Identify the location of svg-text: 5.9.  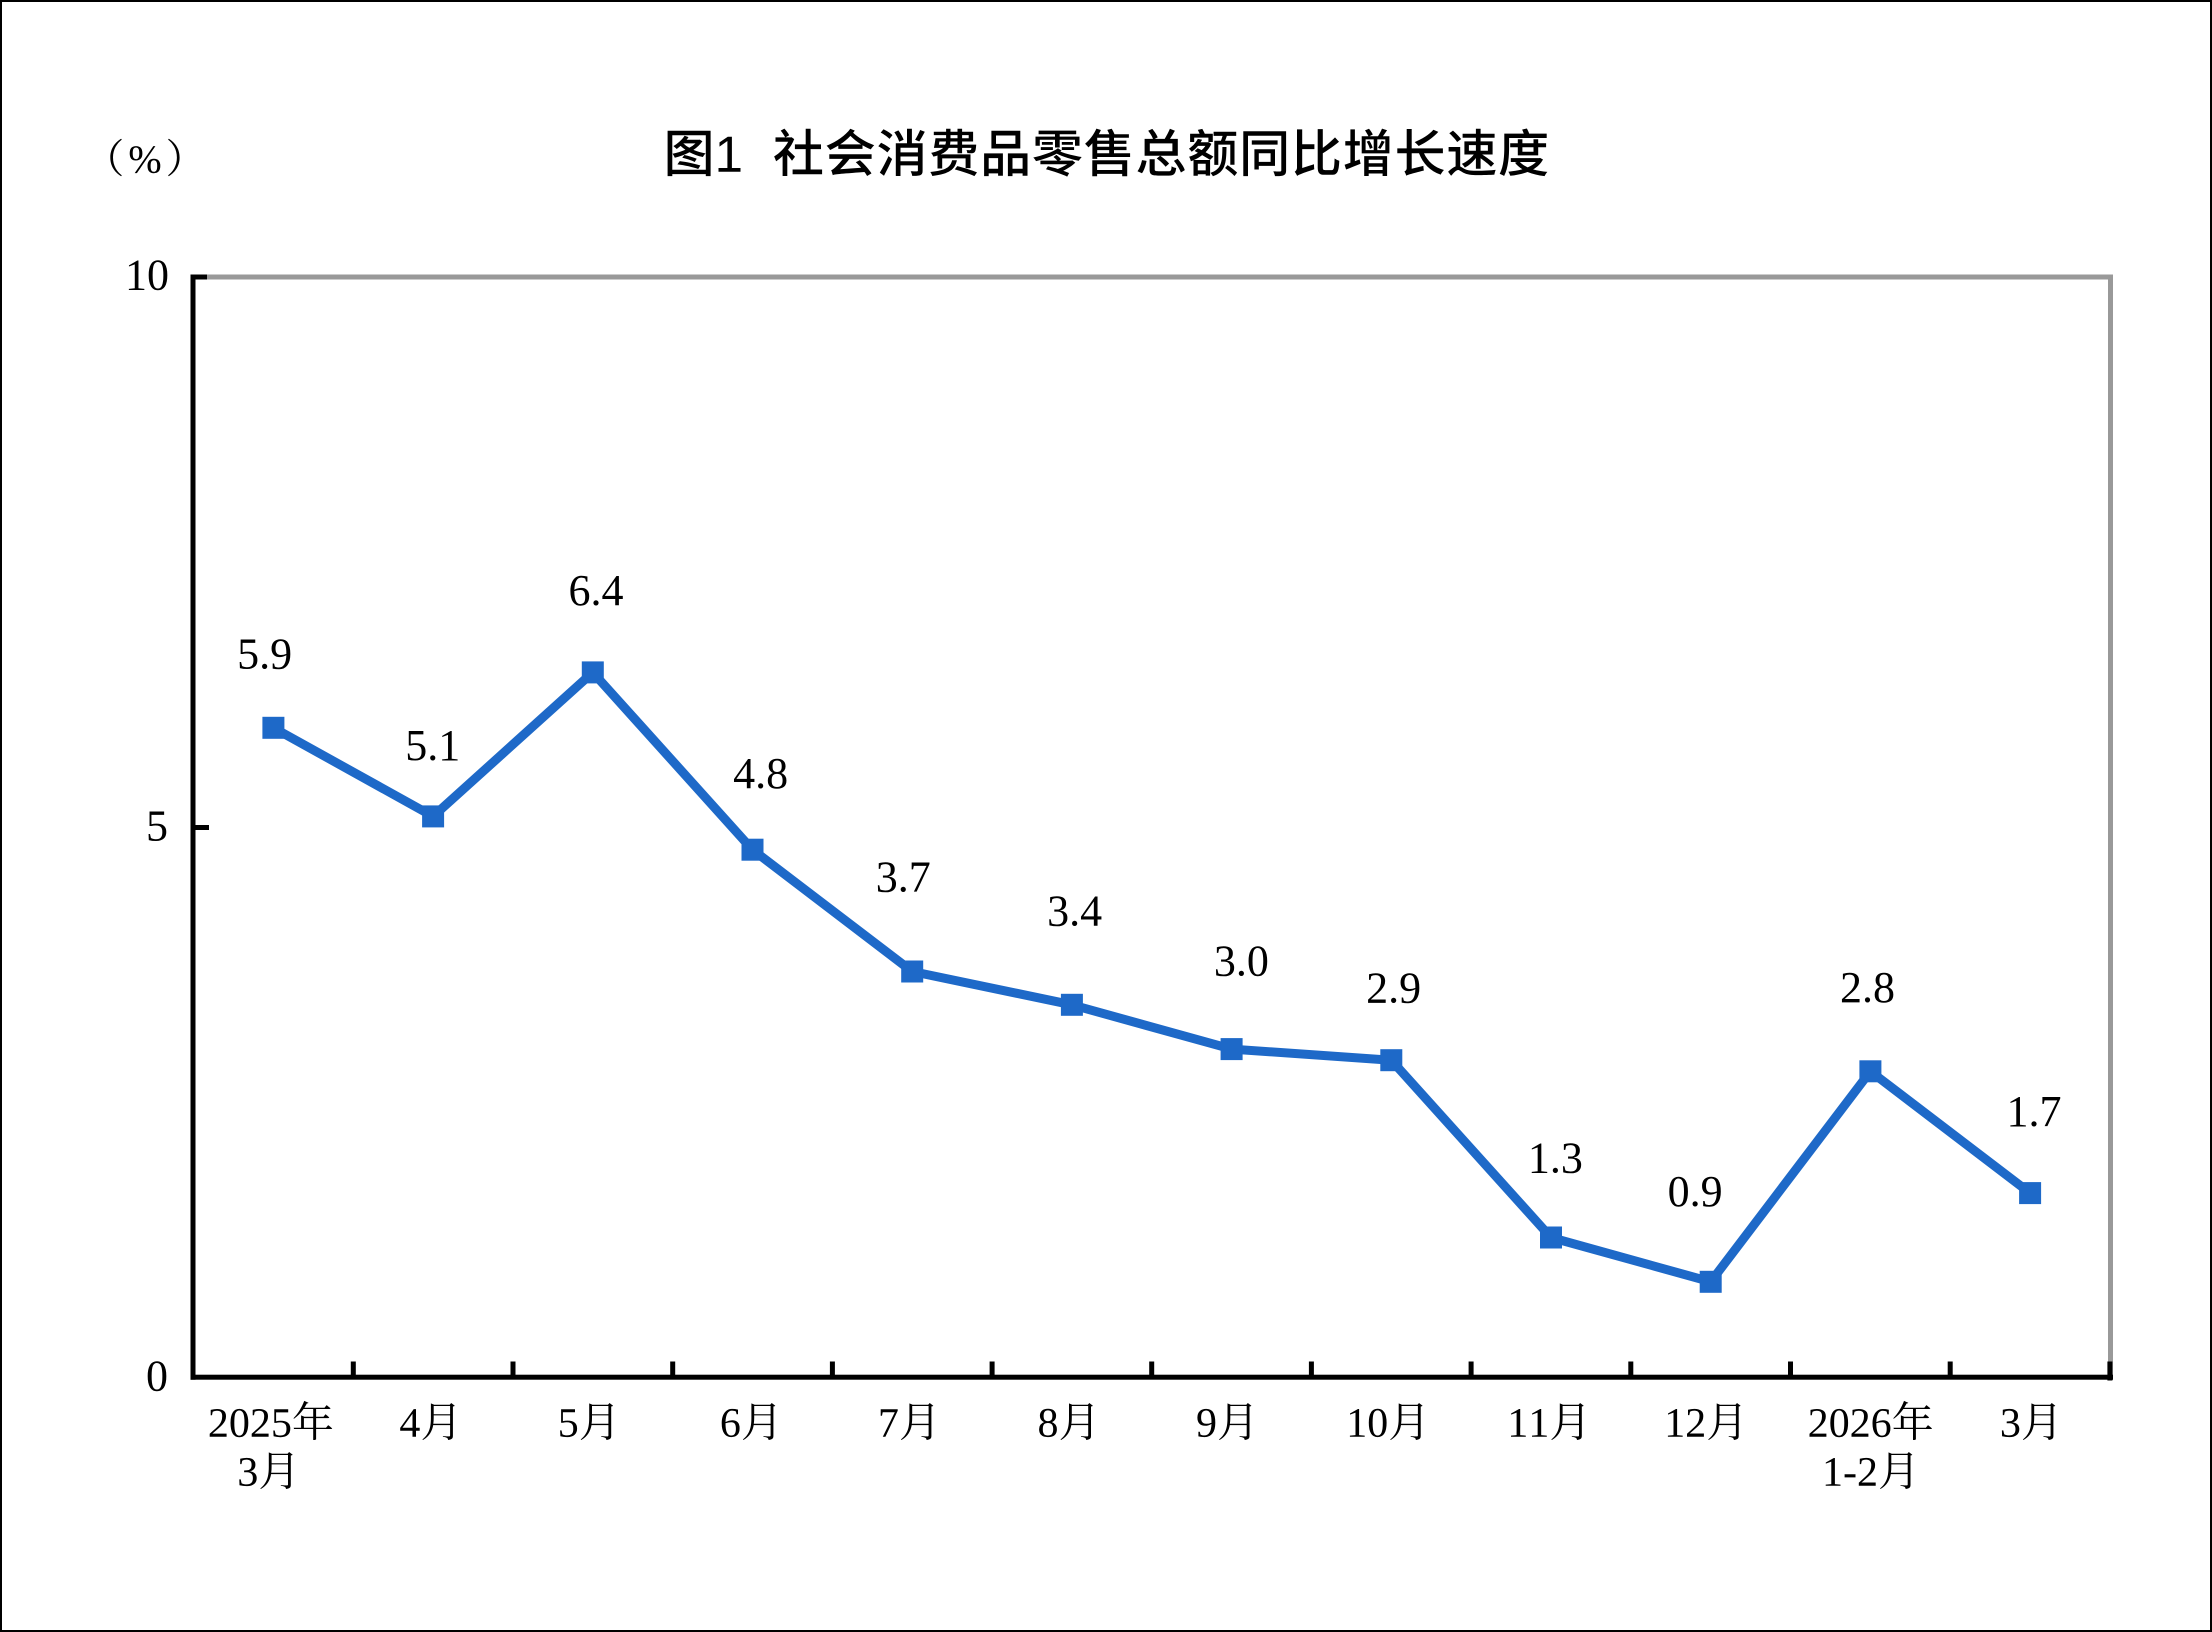
(264, 653).